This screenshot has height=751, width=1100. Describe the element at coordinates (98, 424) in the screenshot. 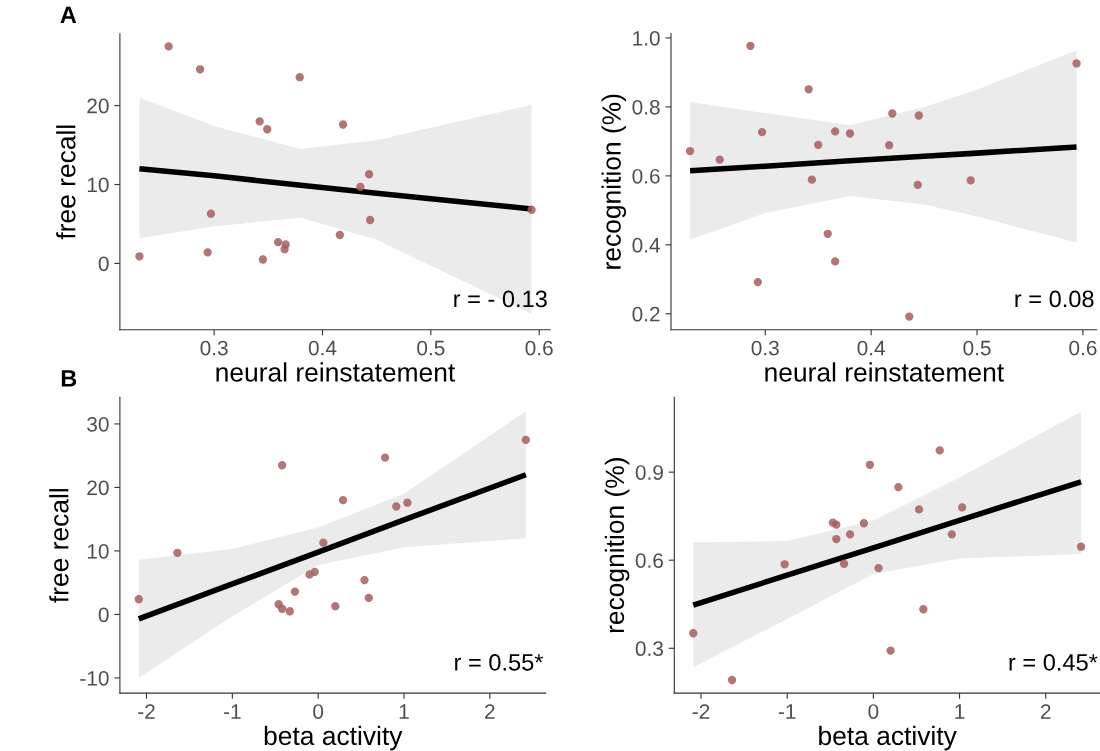

I see `y-tick-label: 30` at that location.